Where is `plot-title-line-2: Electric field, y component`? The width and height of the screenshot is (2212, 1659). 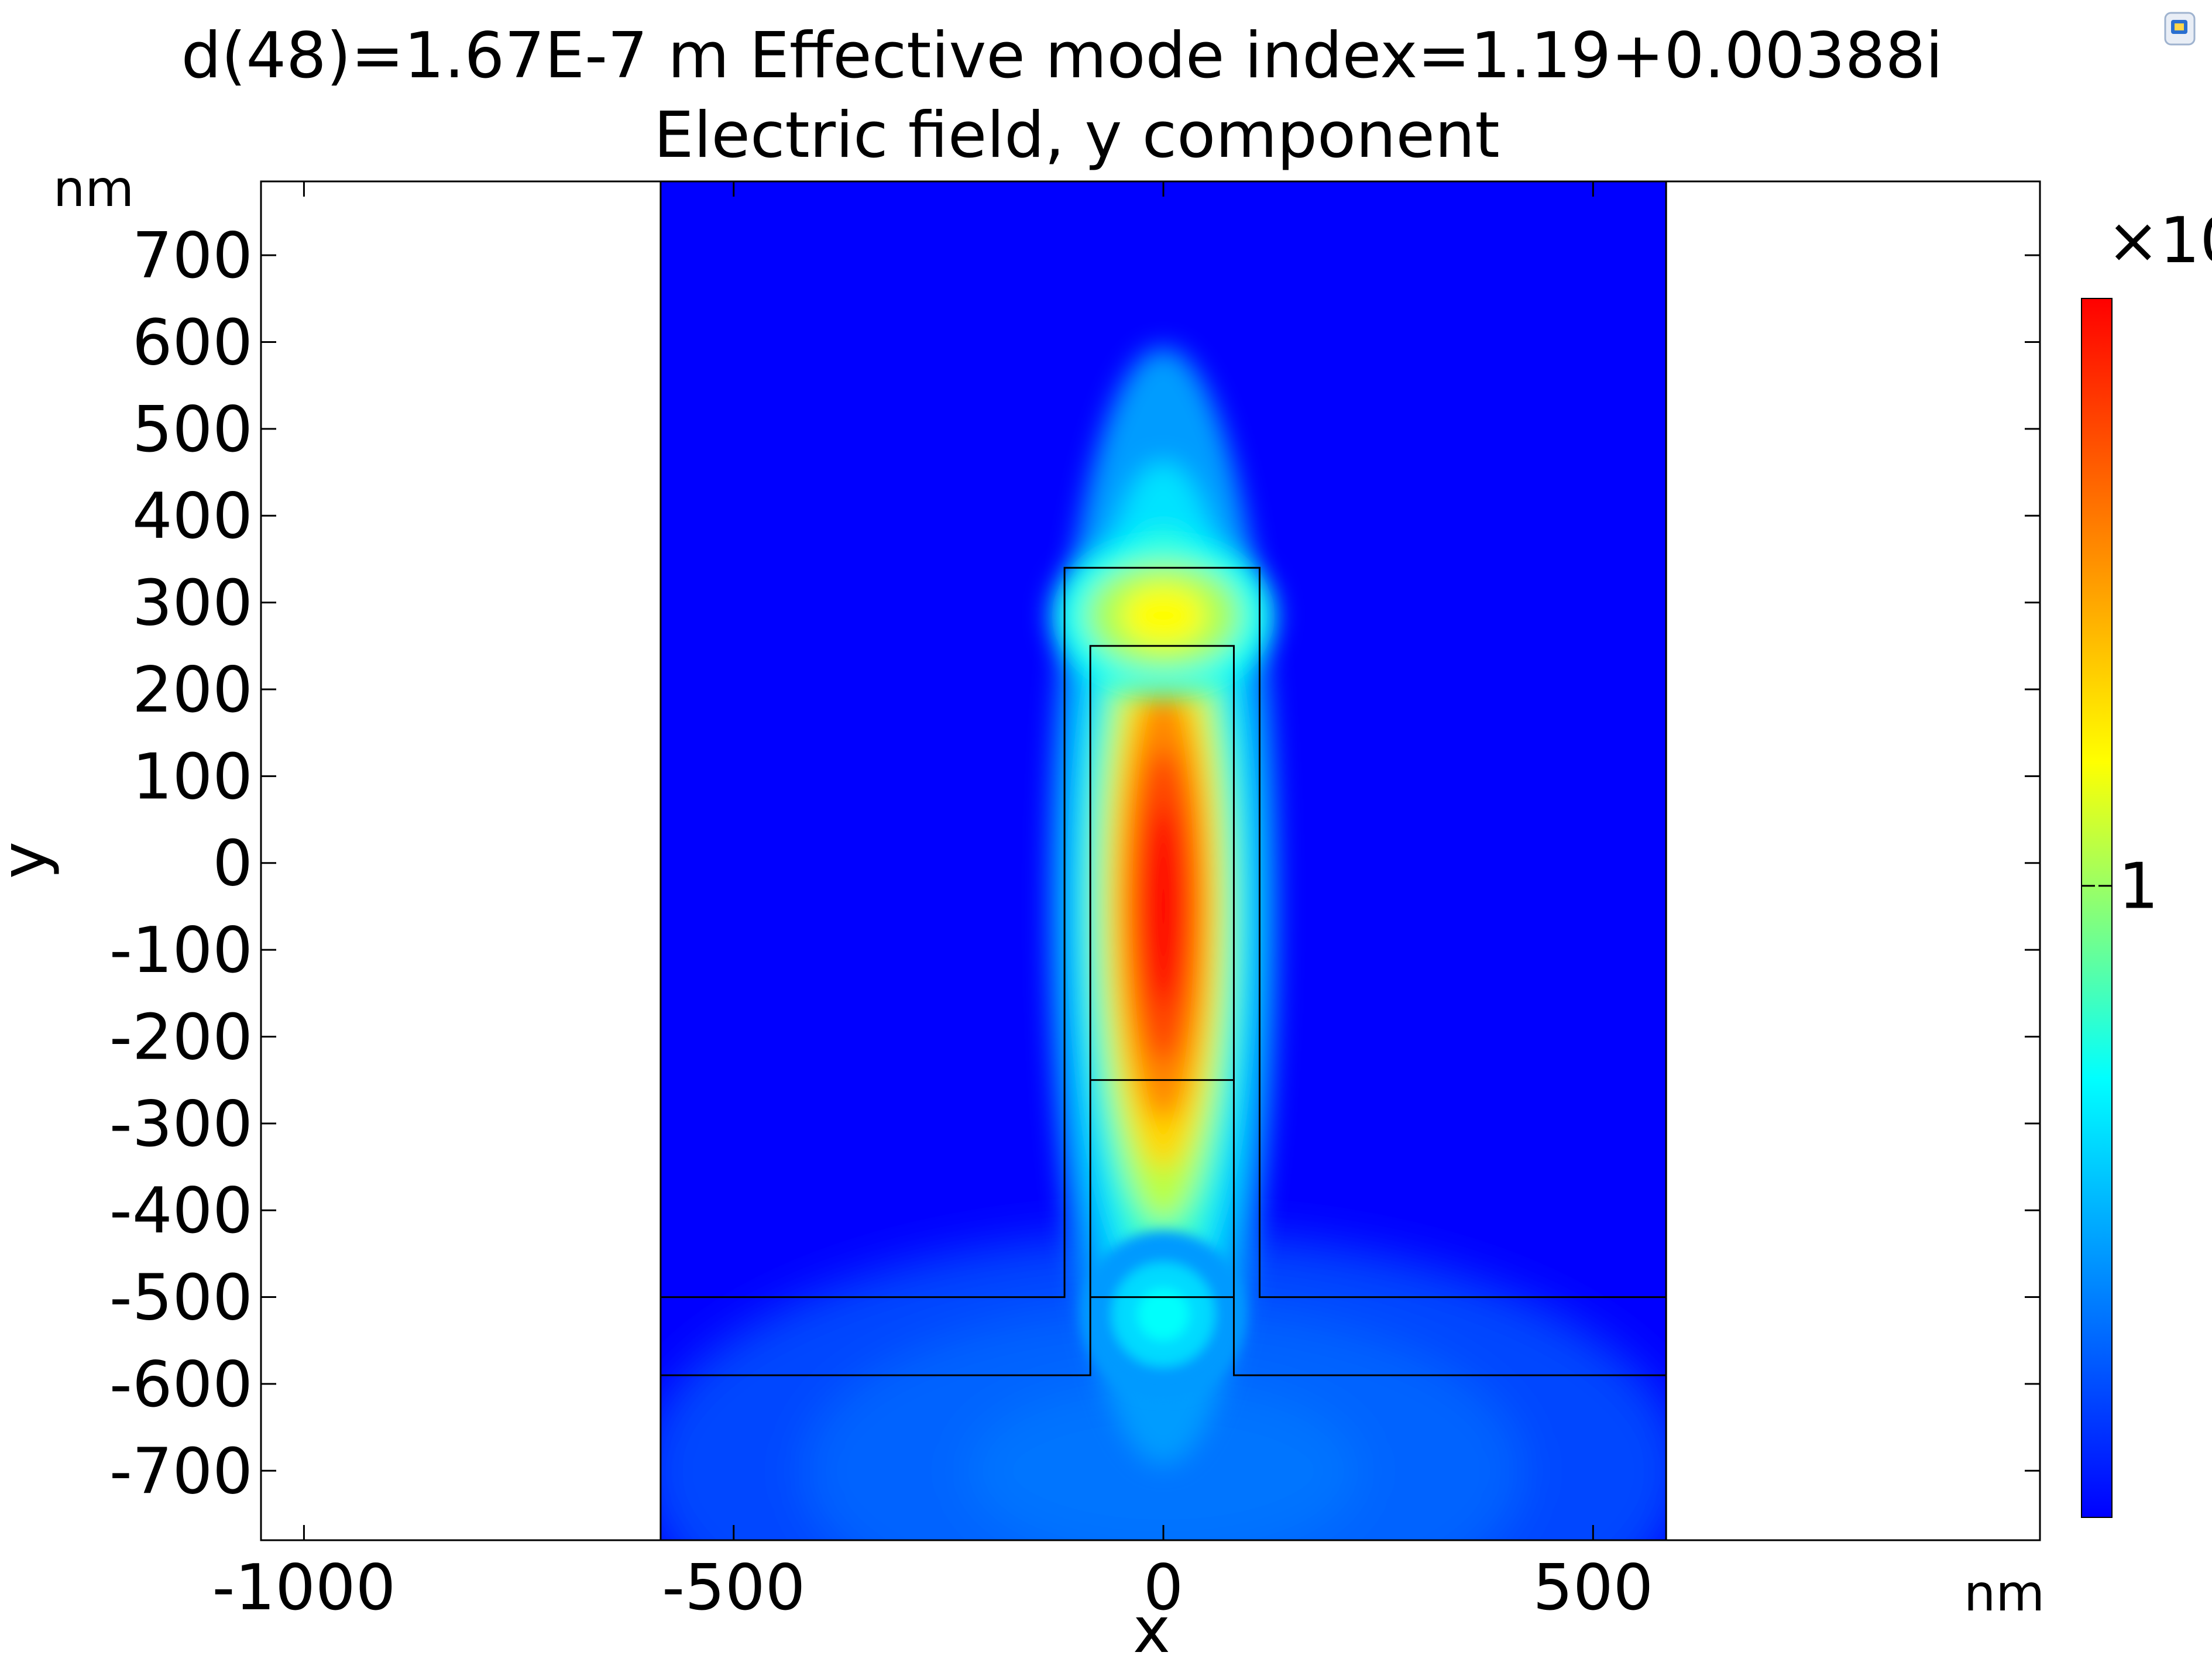
plot-title-line-2: Electric field, y component is located at coordinates (1076, 135).